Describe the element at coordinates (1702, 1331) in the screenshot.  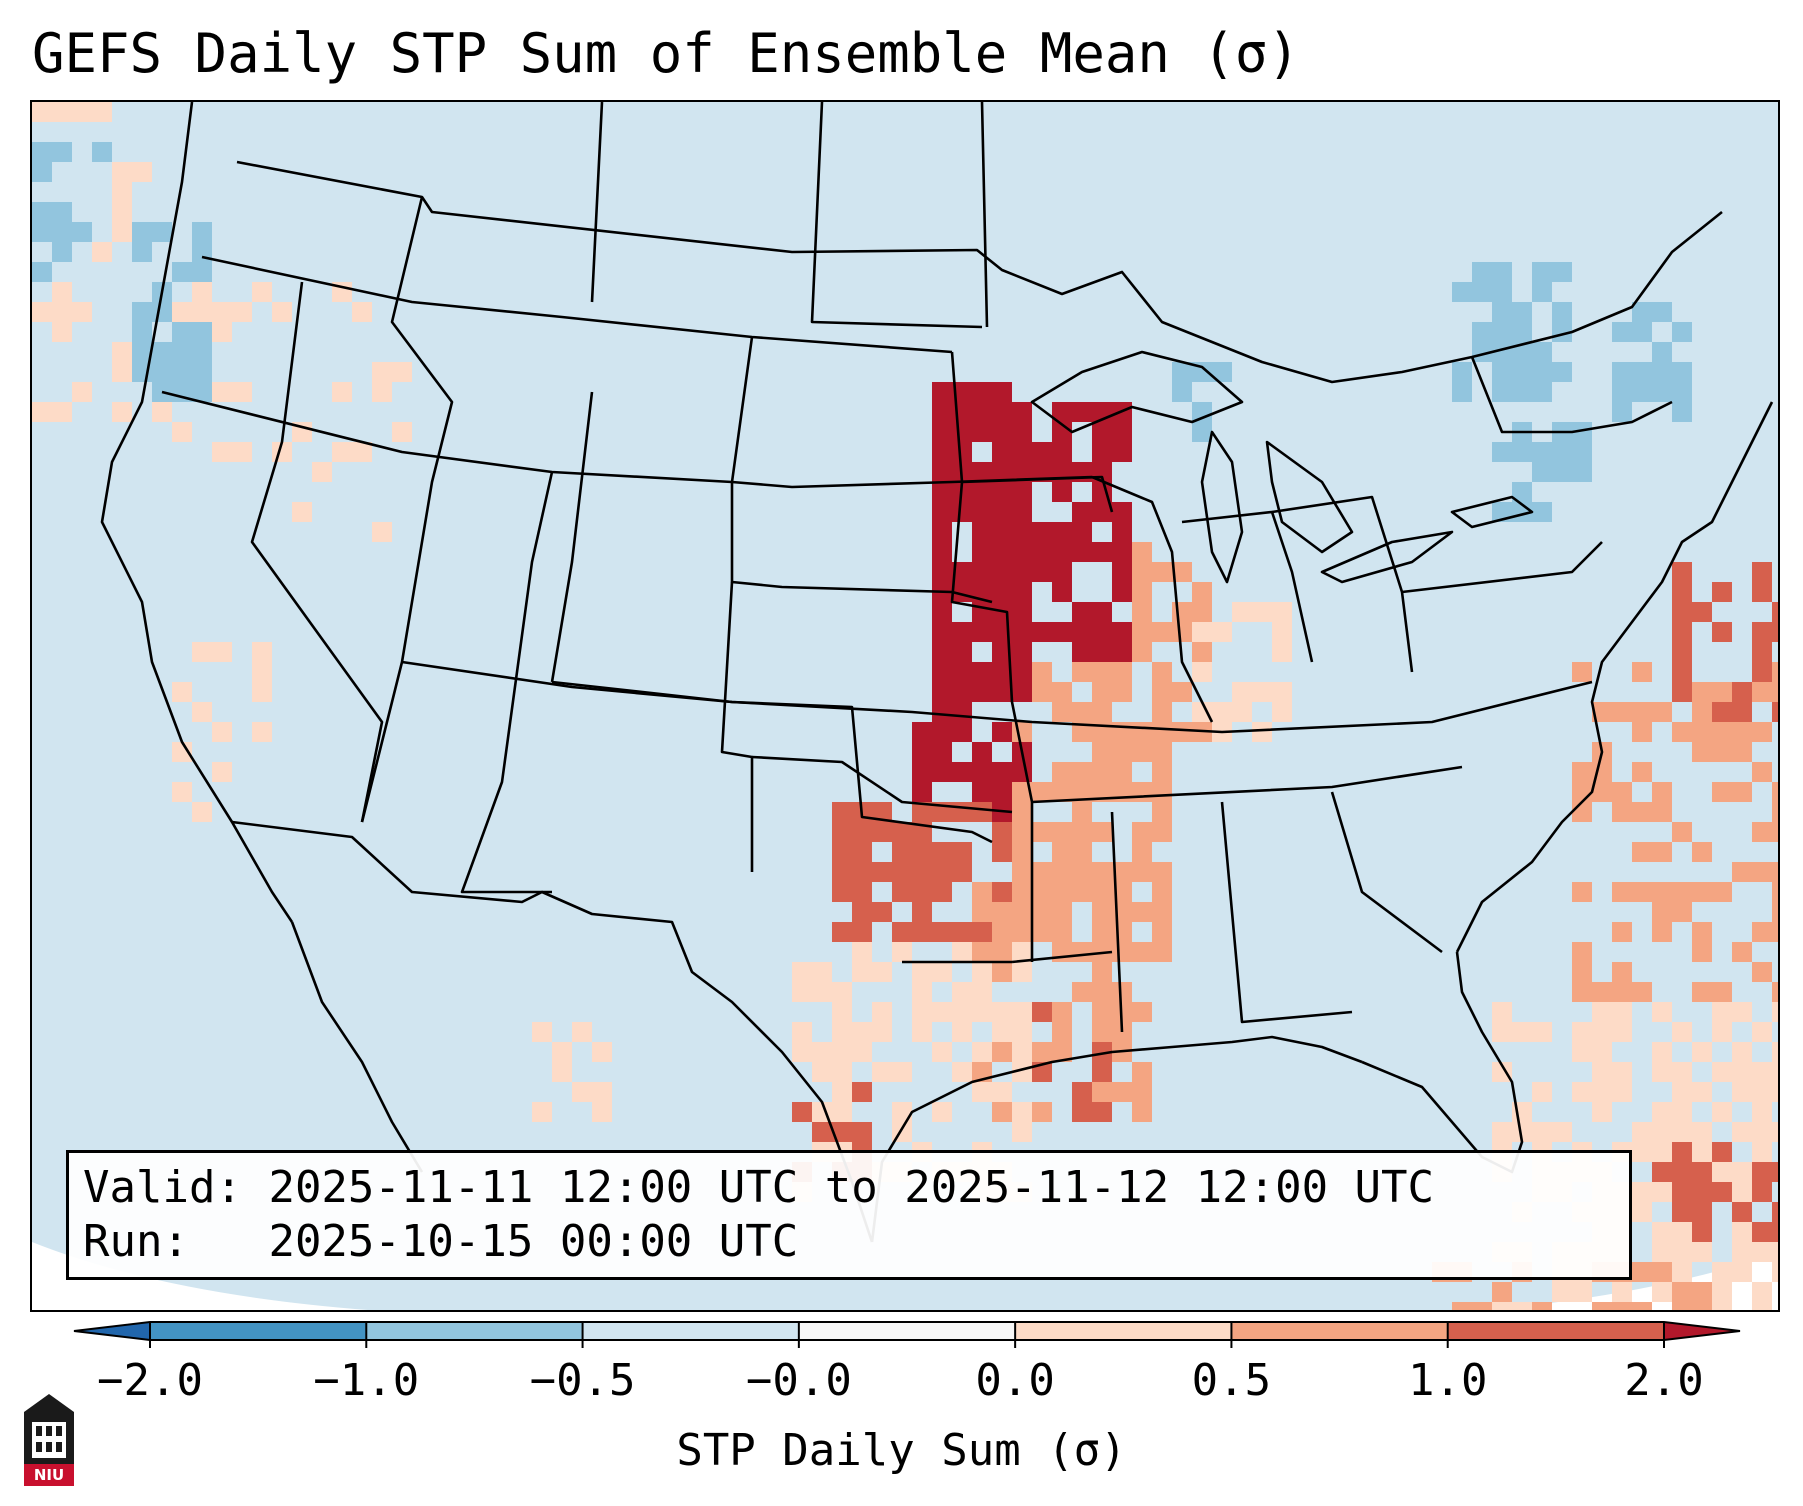
I see `colorbar-extend-high` at that location.